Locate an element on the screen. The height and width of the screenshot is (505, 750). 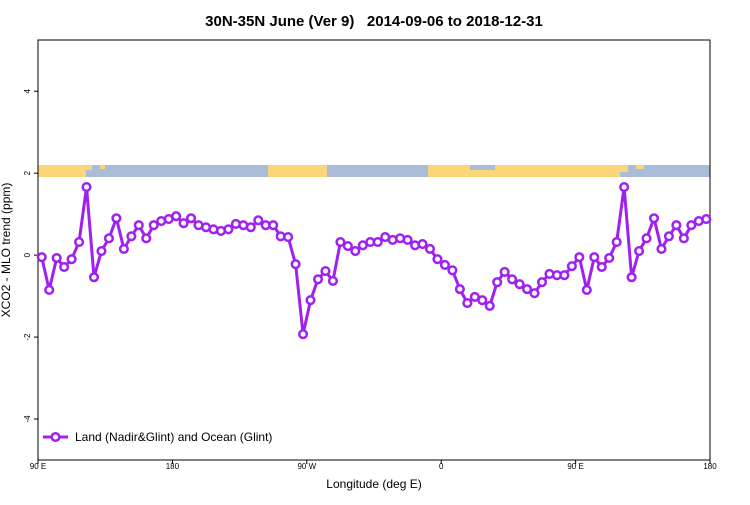
y-tick-label: 4 is located at coordinates (27, 90).